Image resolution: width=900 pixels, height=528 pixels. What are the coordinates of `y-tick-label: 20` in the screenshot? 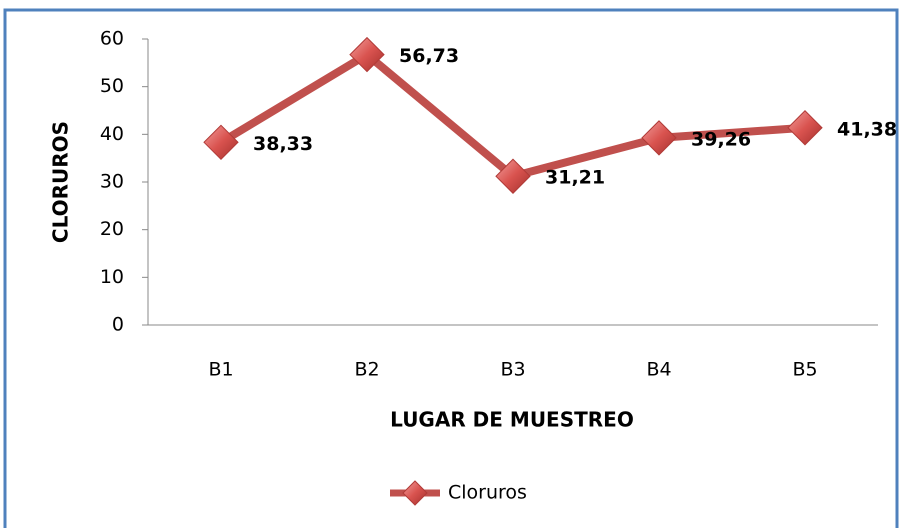 It's located at (112, 229).